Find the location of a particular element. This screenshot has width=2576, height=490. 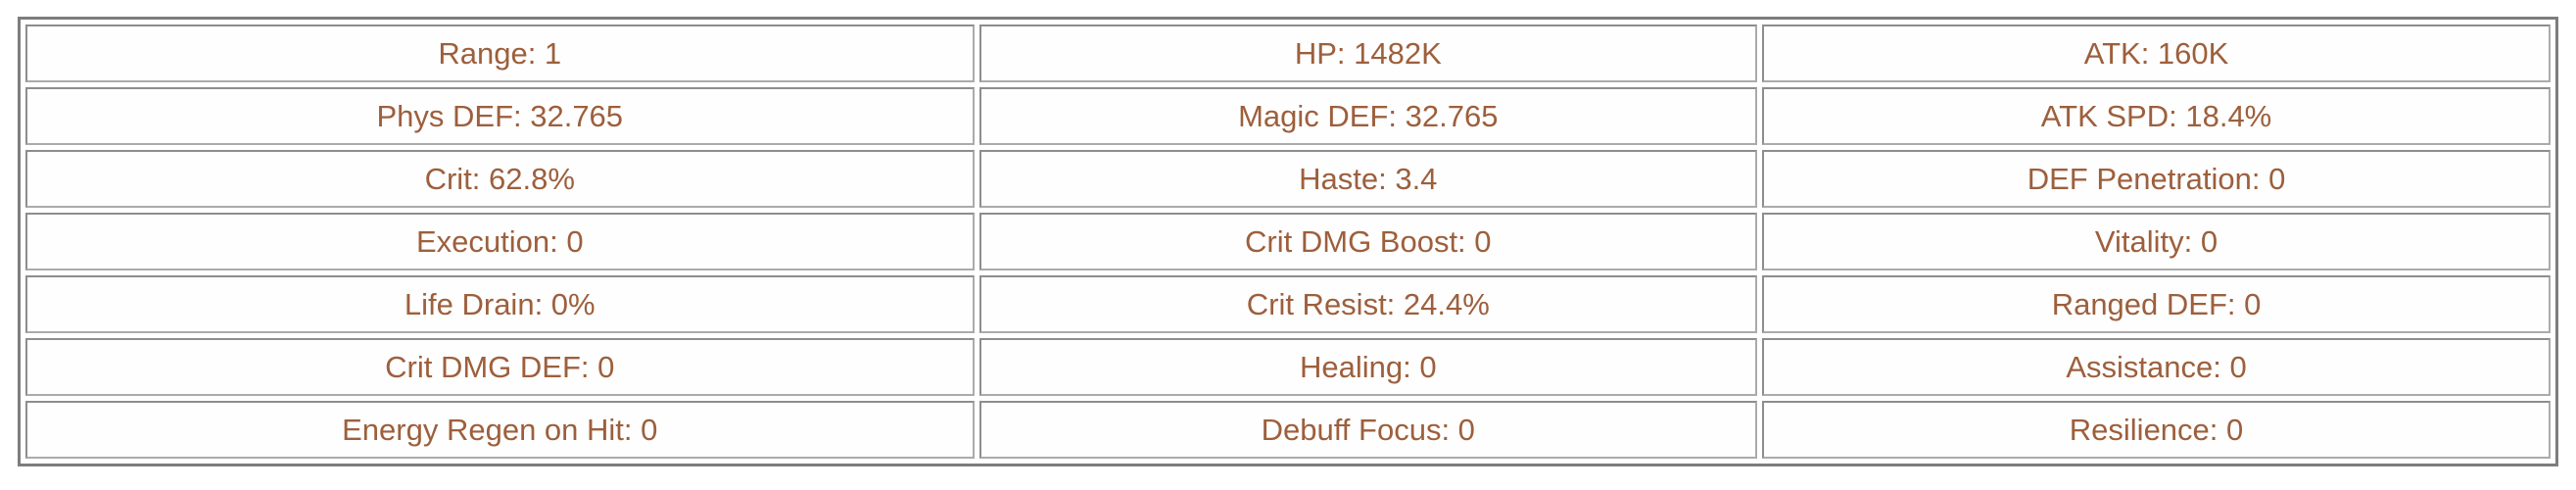

stat-cell-resilience: Resilience: 0 is located at coordinates (2156, 430).